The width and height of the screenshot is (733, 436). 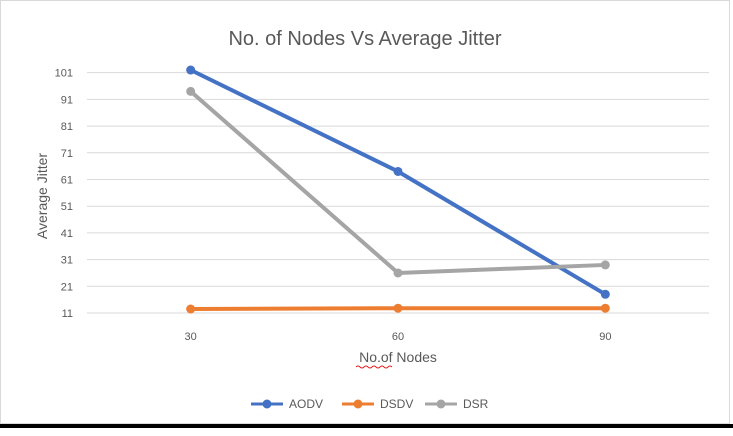 What do you see at coordinates (306, 404) in the screenshot?
I see `legend-label: AODV` at bounding box center [306, 404].